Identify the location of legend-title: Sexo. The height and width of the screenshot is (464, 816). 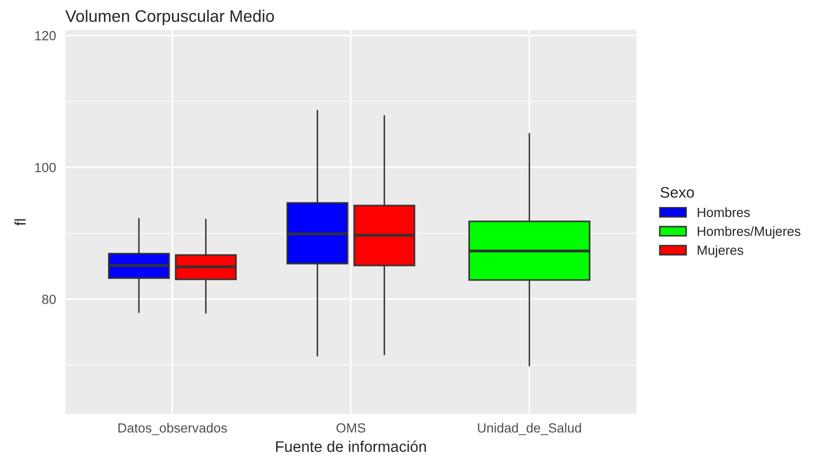
(677, 192).